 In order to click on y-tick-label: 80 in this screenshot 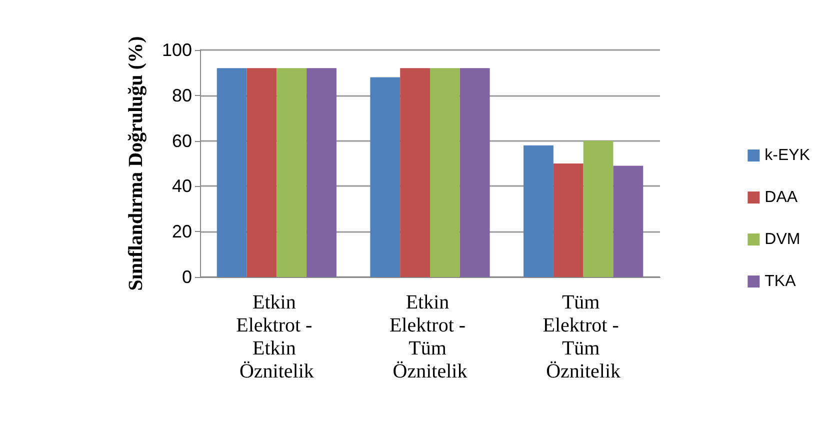, I will do `click(182, 95)`.